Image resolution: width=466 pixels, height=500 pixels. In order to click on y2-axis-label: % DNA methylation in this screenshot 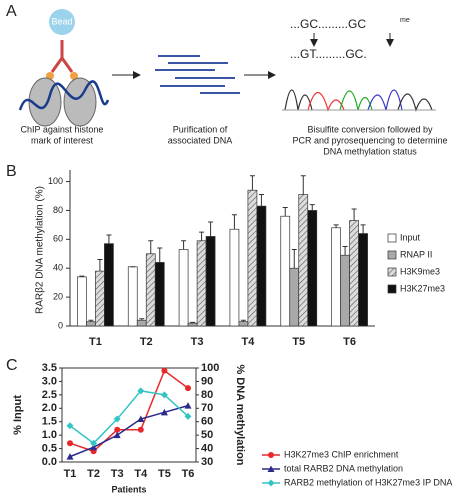, I will do `click(240, 414)`.